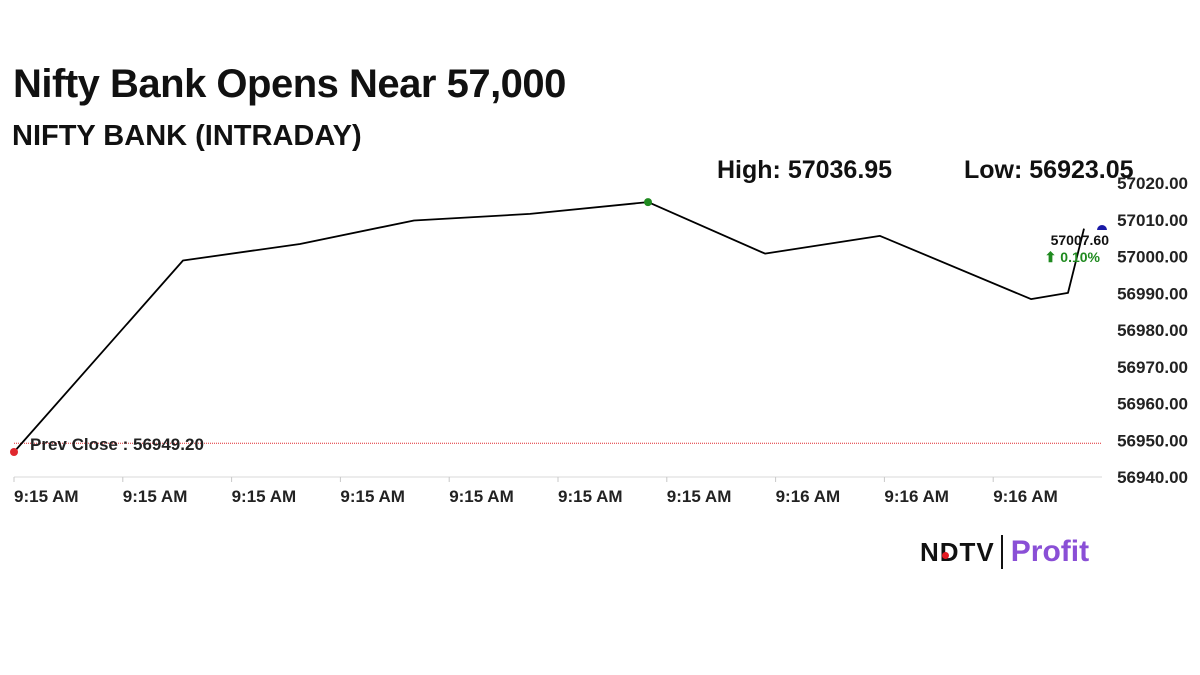  What do you see at coordinates (1102, 227) in the screenshot?
I see `end-marker` at bounding box center [1102, 227].